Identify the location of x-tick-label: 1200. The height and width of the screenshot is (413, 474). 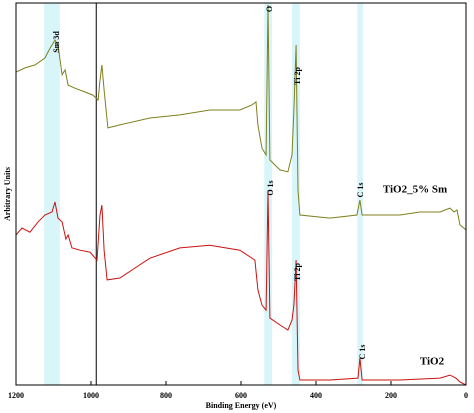
(16, 395).